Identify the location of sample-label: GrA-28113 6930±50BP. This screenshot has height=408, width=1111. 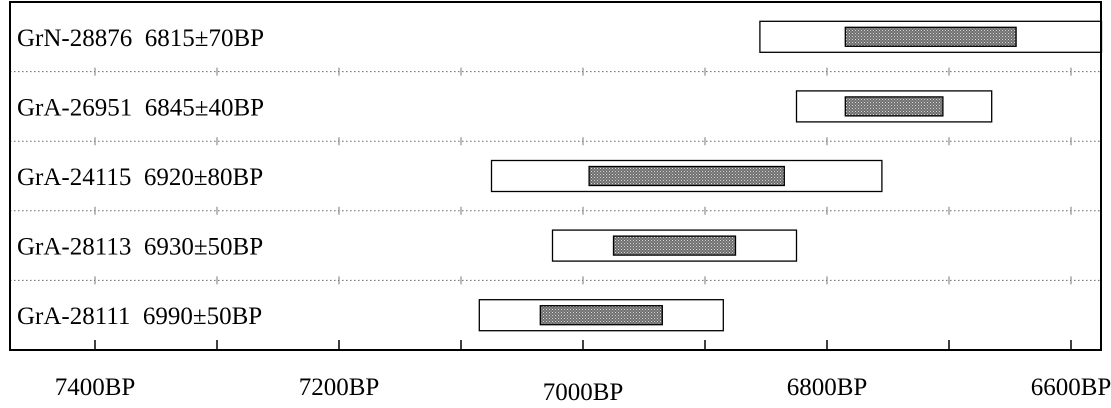
(140, 247).